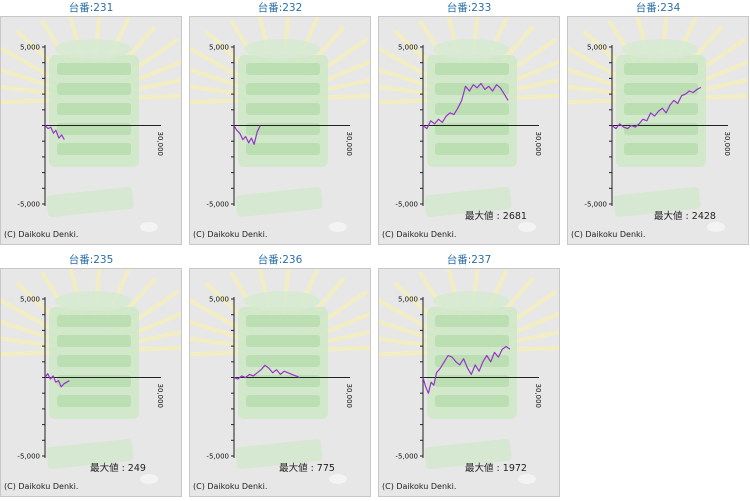  Describe the element at coordinates (658, 8) in the screenshot. I see `chart-title: 台番:234` at that location.